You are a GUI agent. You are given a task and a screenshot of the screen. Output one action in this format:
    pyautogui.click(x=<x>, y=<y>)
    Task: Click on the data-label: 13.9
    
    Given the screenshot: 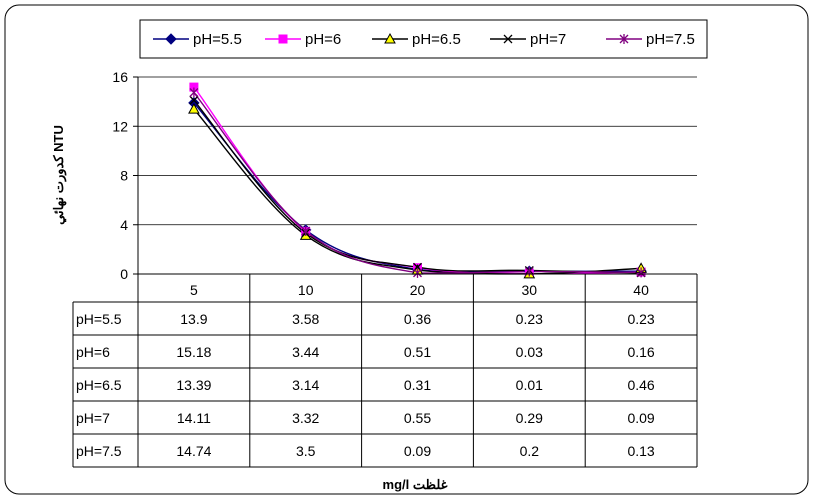 What is the action you would take?
    pyautogui.click(x=193, y=319)
    